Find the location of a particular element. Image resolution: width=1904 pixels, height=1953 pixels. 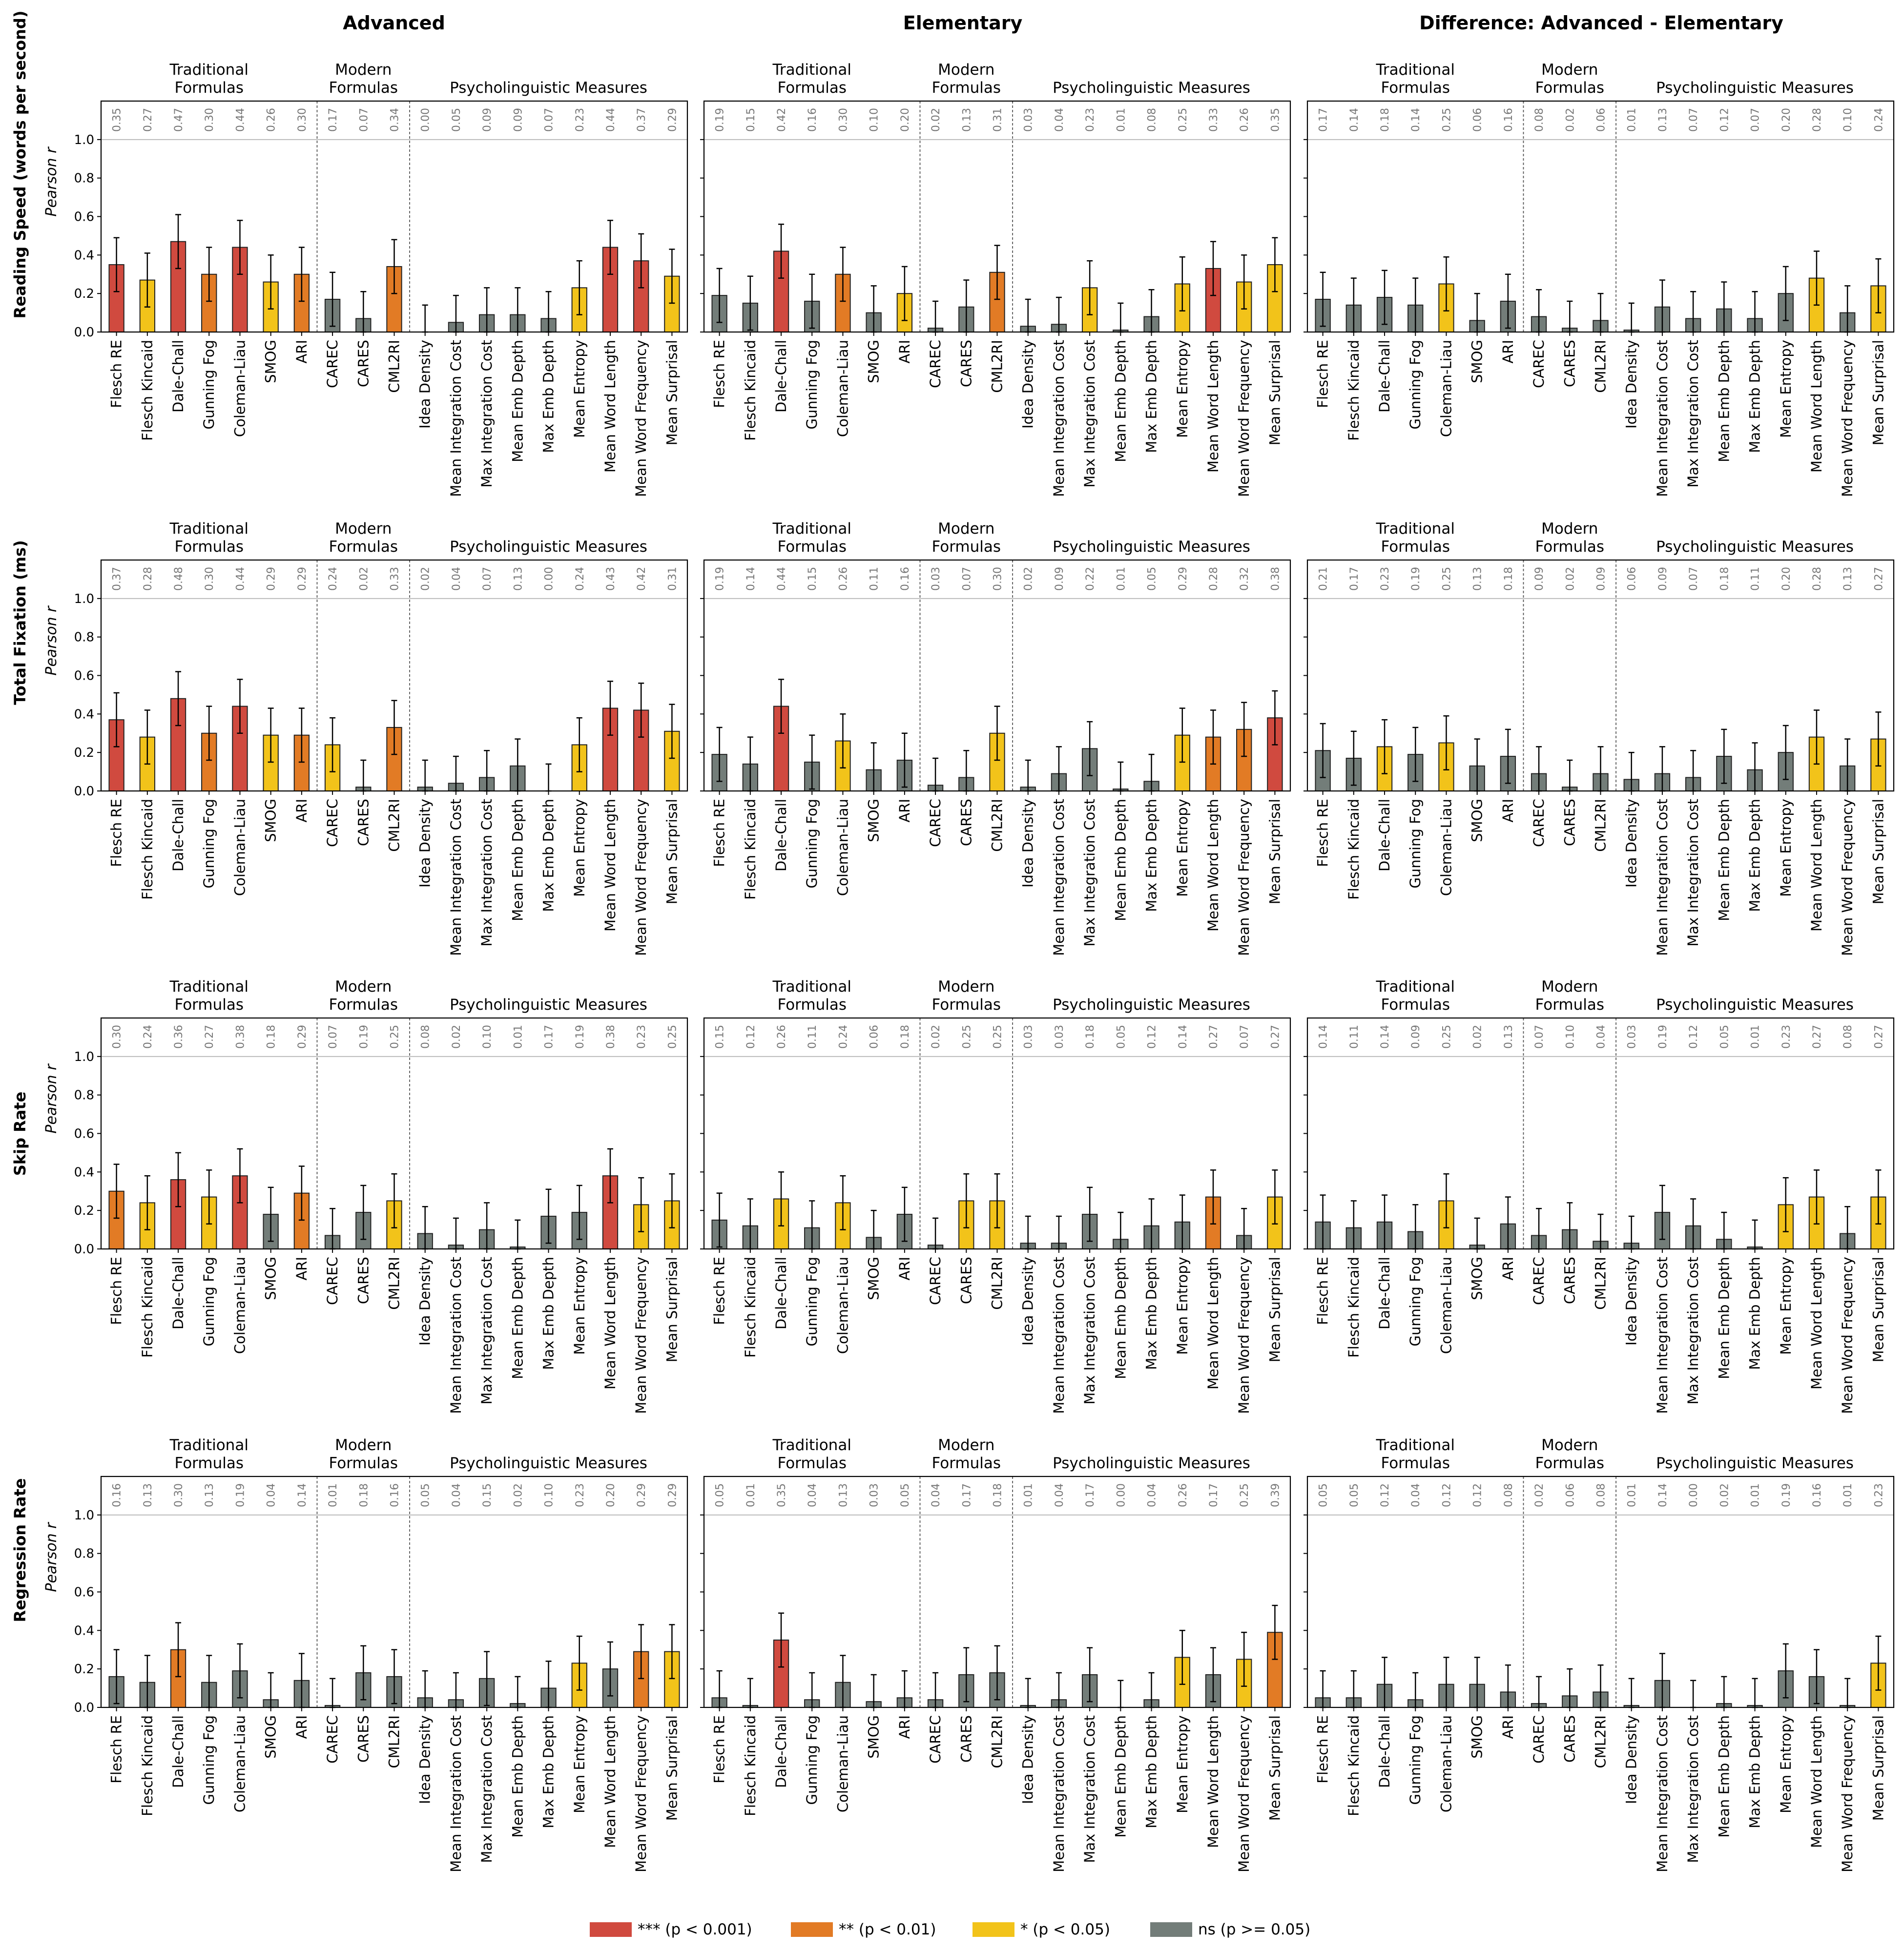

value-label-mean-emb-depth: 0.01 is located at coordinates (1121, 120).